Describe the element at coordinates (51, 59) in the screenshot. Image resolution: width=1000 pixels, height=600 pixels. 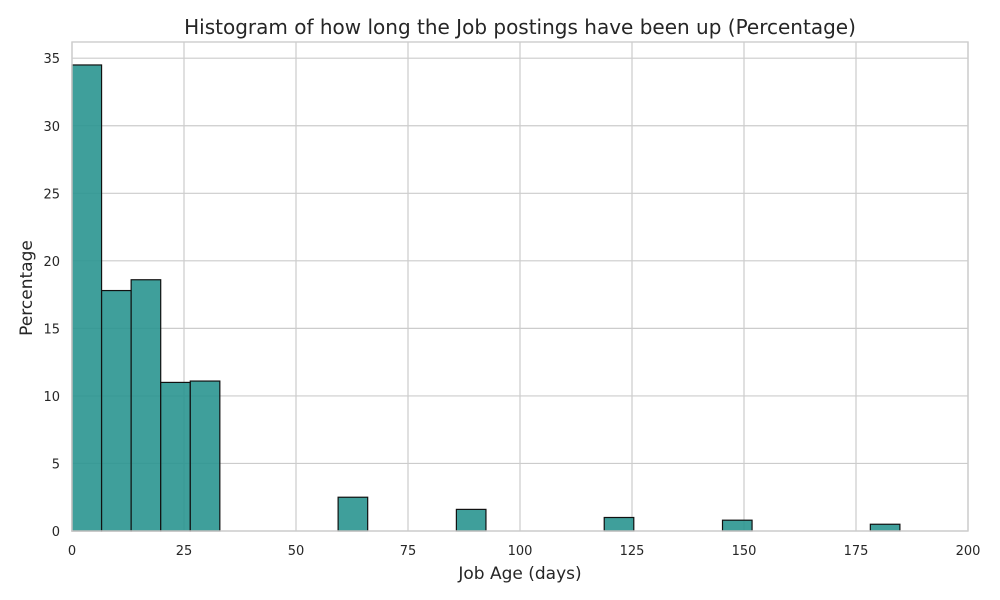
I see `y-tick-label: 35` at that location.